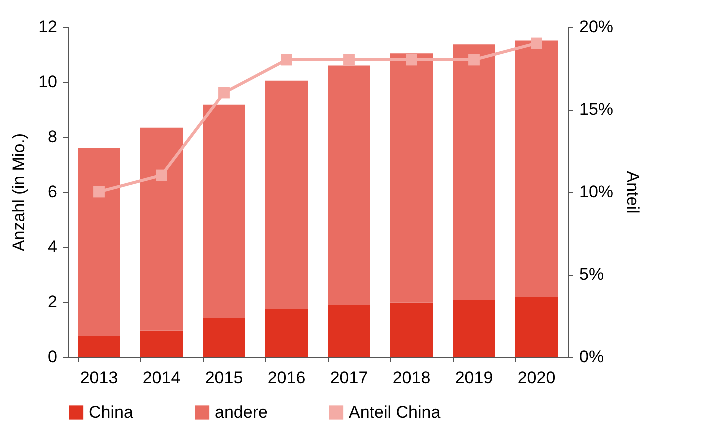 The height and width of the screenshot is (434, 713). I want to click on y-axis-title: Anzahl (in Mio.), so click(19, 192).